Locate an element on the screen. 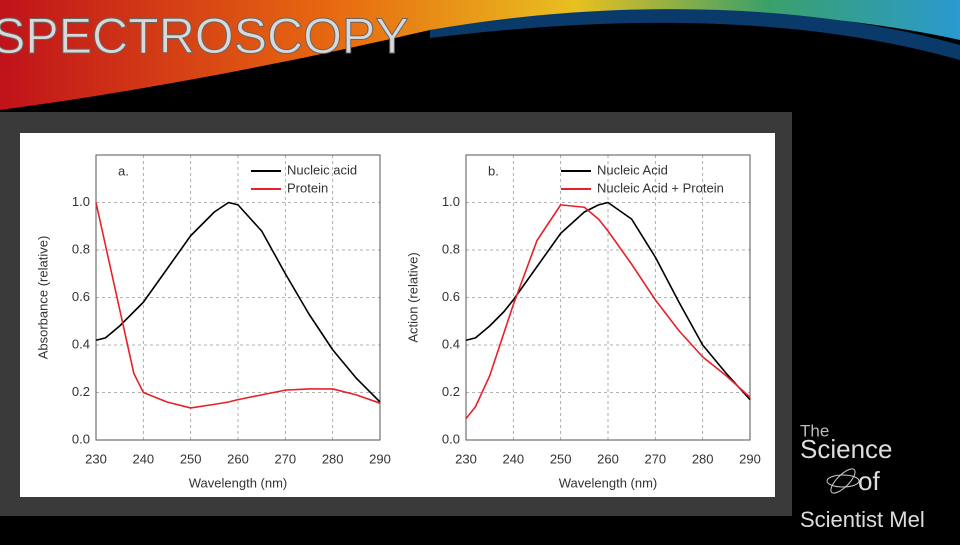 The image size is (960, 545). legend-label: Nucleic Acid + Protein is located at coordinates (660, 187).